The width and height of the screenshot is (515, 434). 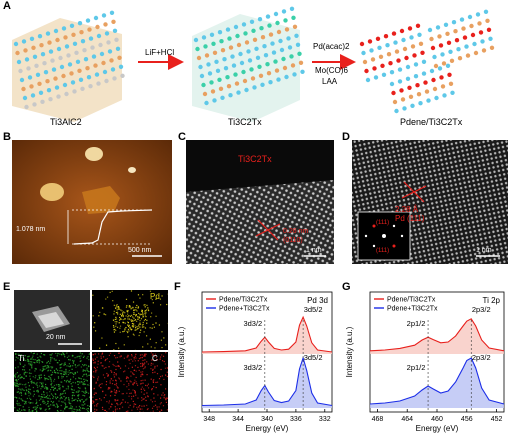 I want to click on hrtem-ti3c2tx-image, so click(x=260, y=202).